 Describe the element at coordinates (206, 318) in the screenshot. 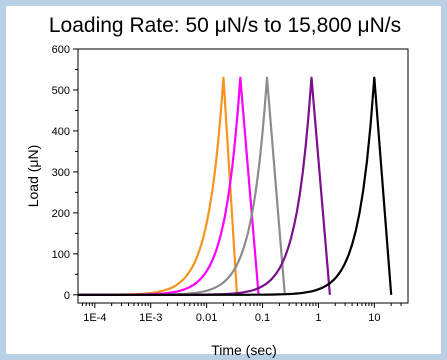

I see `x-tick-label: 0.01` at that location.